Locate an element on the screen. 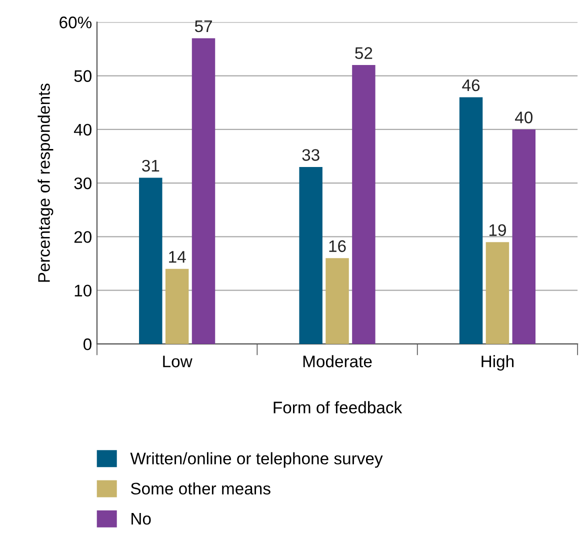 This screenshot has width=579, height=540. x-tick-label: High is located at coordinates (498, 363).